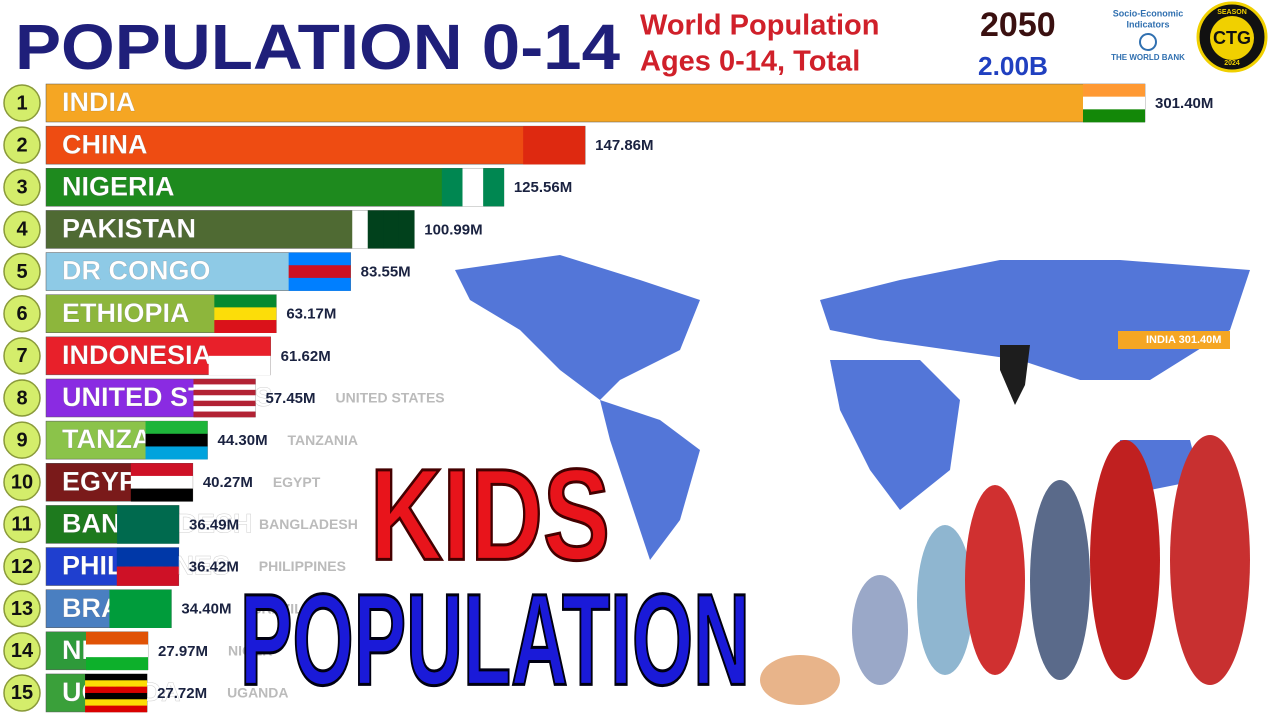 The height and width of the screenshot is (725, 1280). What do you see at coordinates (577, 327) in the screenshot?
I see `map-north-america` at bounding box center [577, 327].